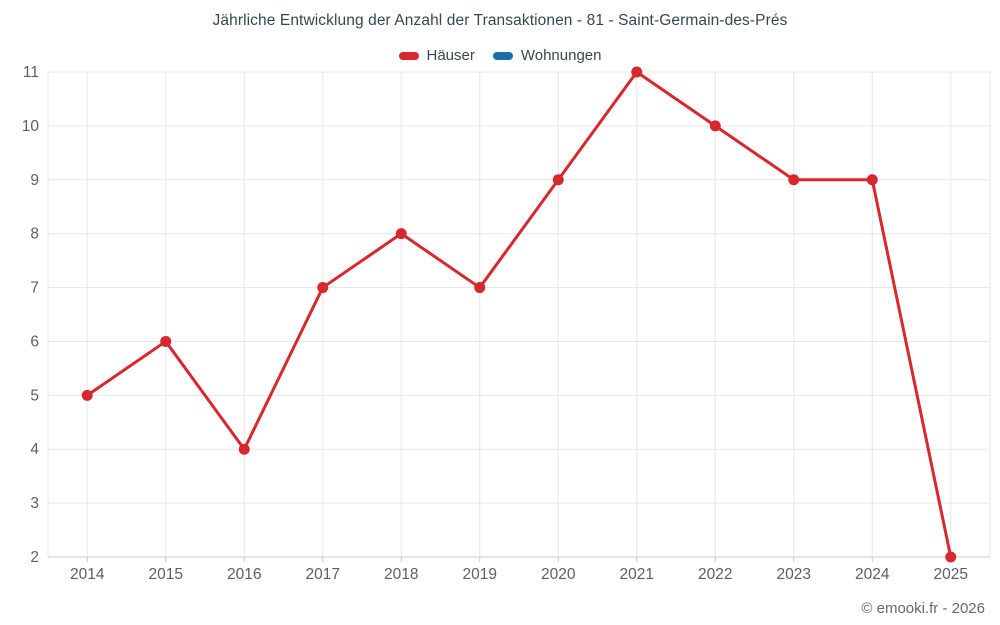 The height and width of the screenshot is (625, 1000). Describe the element at coordinates (323, 574) in the screenshot. I see `x-tick-label: 2017` at that location.